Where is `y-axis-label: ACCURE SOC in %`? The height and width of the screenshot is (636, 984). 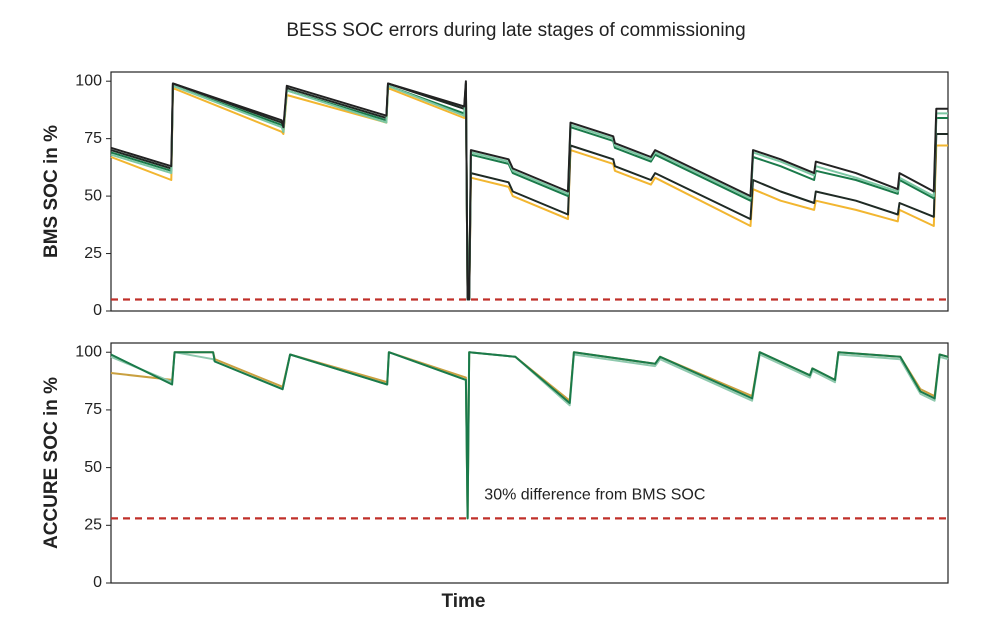 y-axis-label: ACCURE SOC in % is located at coordinates (51, 463).